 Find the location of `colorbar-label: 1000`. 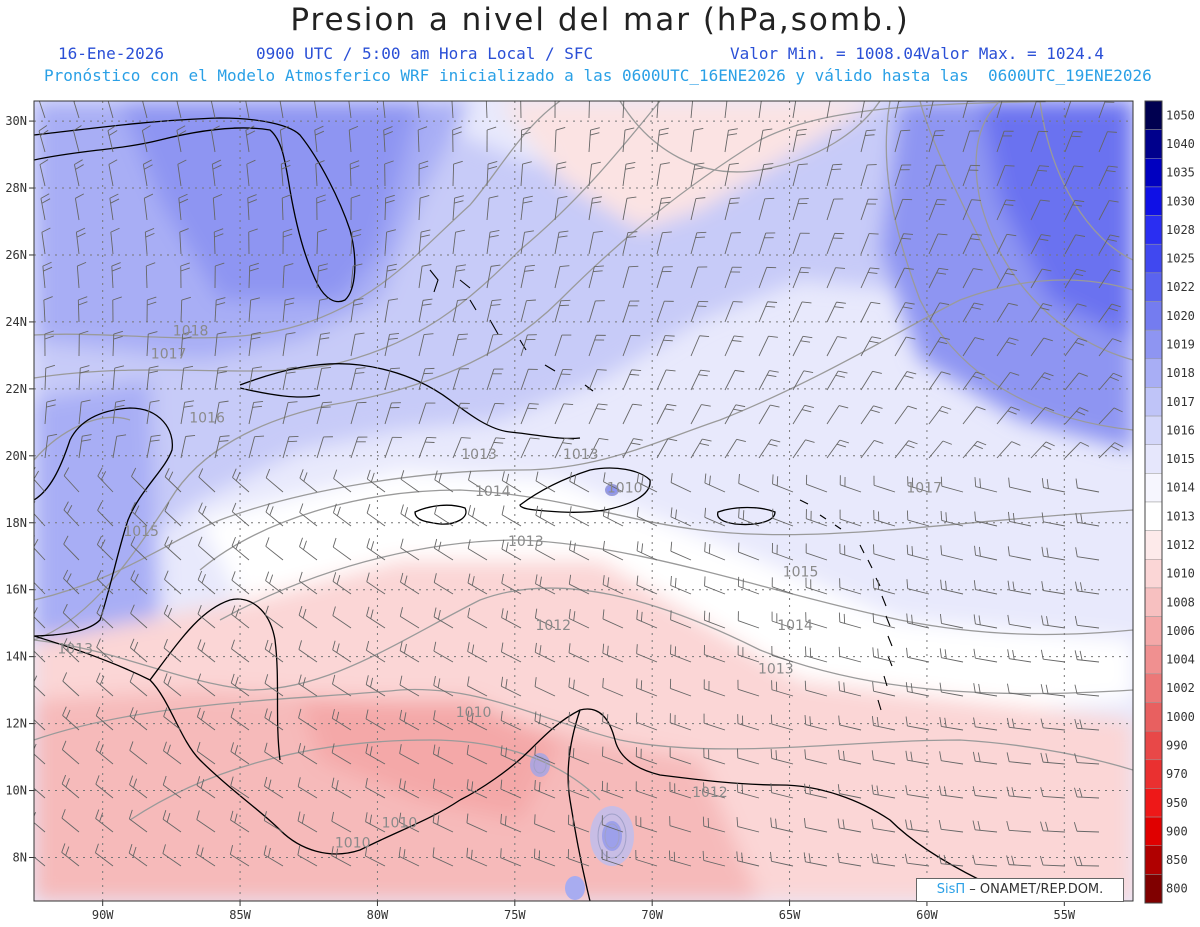

colorbar-label: 1000 is located at coordinates (1180, 717).